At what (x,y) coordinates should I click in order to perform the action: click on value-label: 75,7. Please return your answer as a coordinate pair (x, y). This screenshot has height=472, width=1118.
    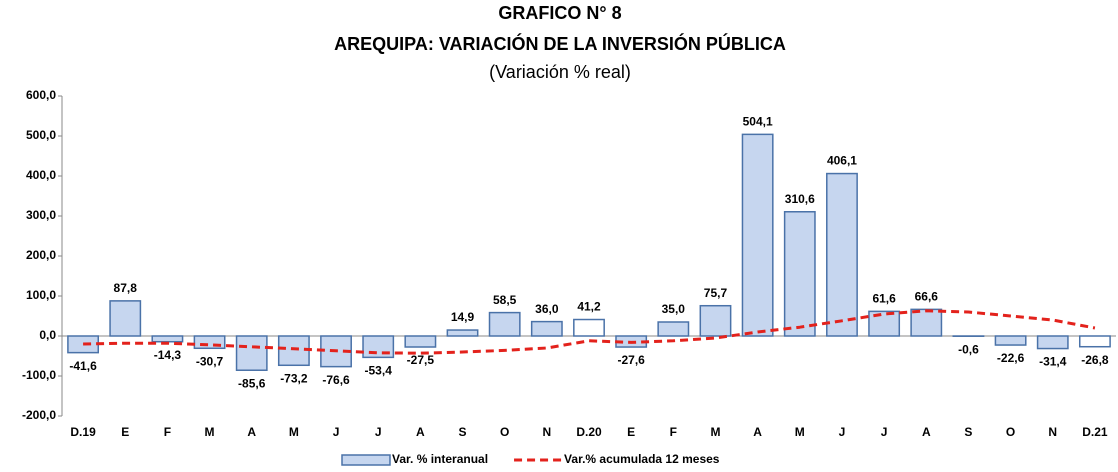
    Looking at the image, I should click on (716, 293).